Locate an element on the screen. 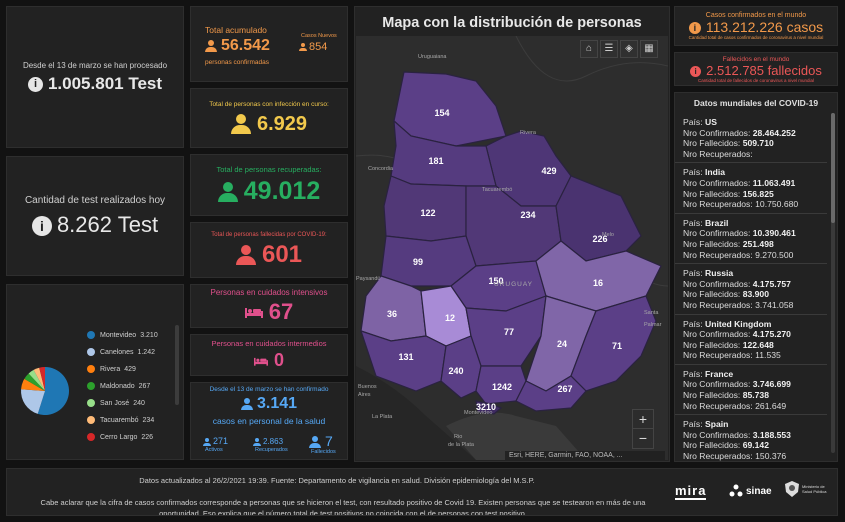 The height and width of the screenshot is (522, 845). acumulado-subtitle: personas confirmadas is located at coordinates (237, 62).